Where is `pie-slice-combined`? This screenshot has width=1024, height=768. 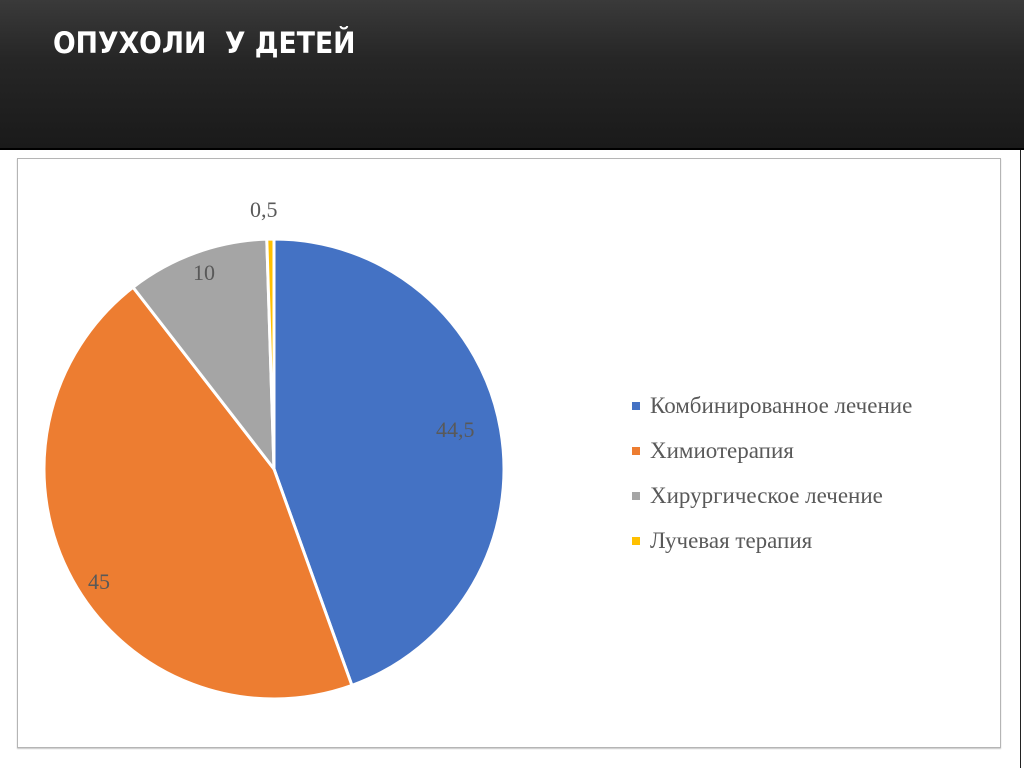 pie-slice-combined is located at coordinates (389, 462).